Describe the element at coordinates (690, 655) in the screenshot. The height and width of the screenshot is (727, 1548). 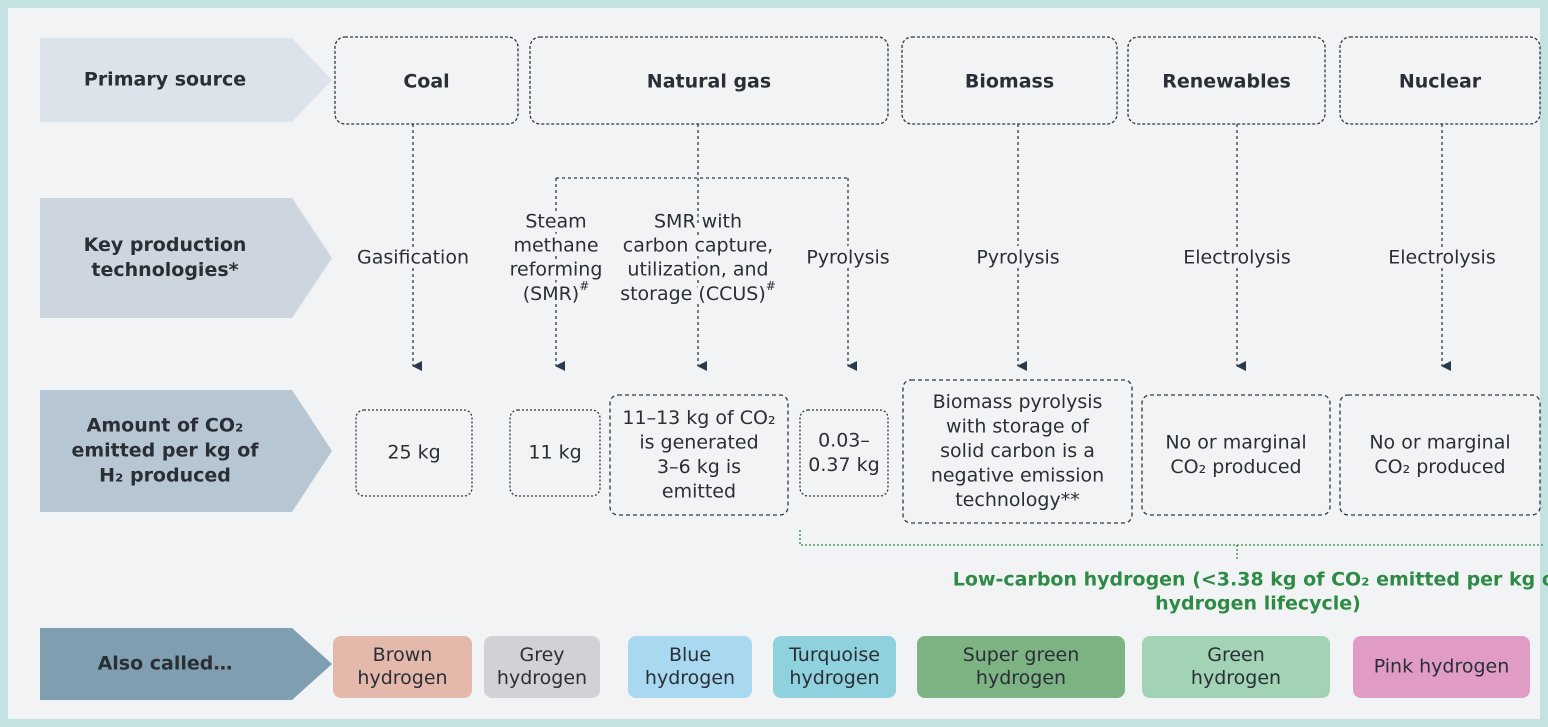
I see `hydrogen-name: Blue` at that location.